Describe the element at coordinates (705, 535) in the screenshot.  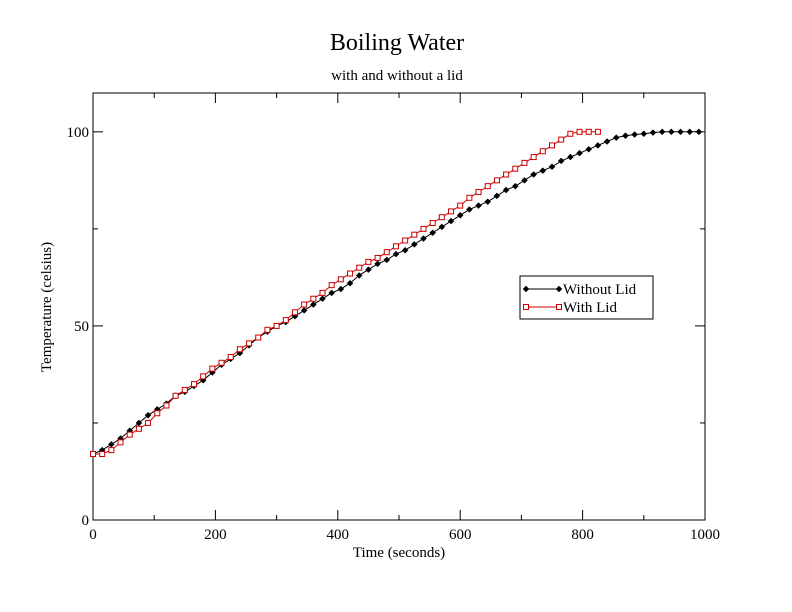
I see `x-tick-label: 1000` at that location.